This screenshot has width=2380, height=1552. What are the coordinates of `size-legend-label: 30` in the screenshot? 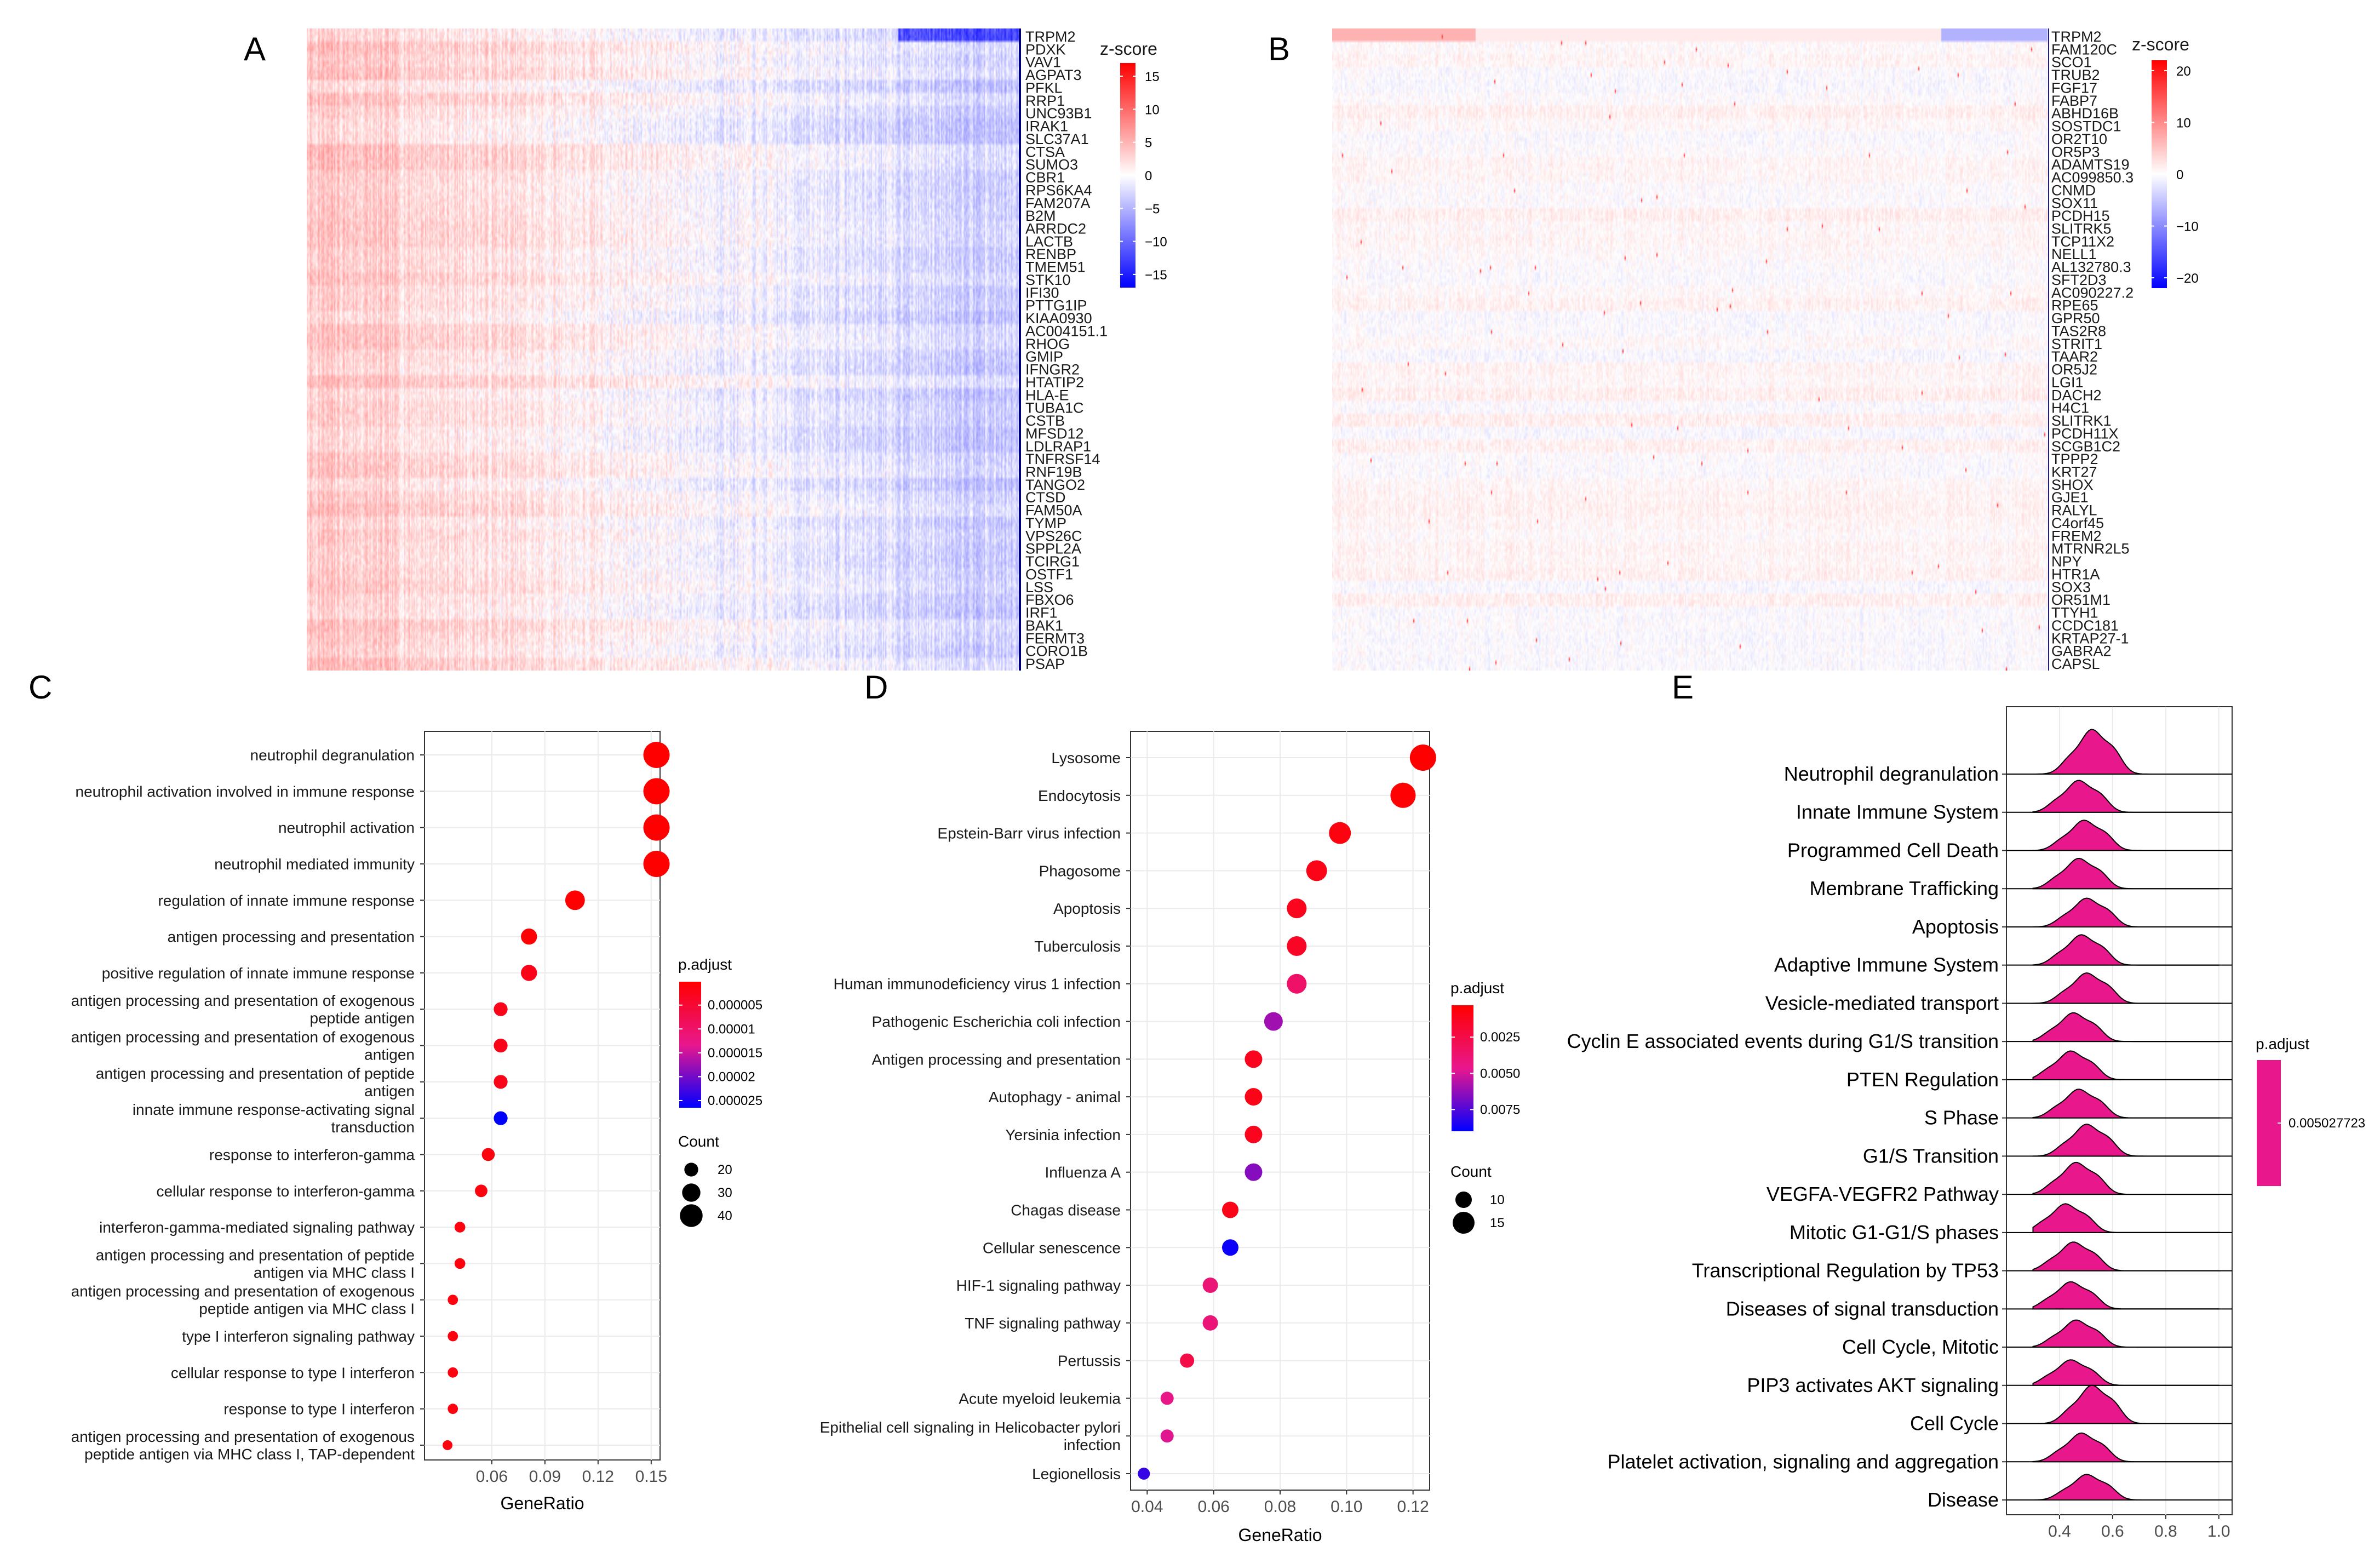 It's located at (725, 1193).